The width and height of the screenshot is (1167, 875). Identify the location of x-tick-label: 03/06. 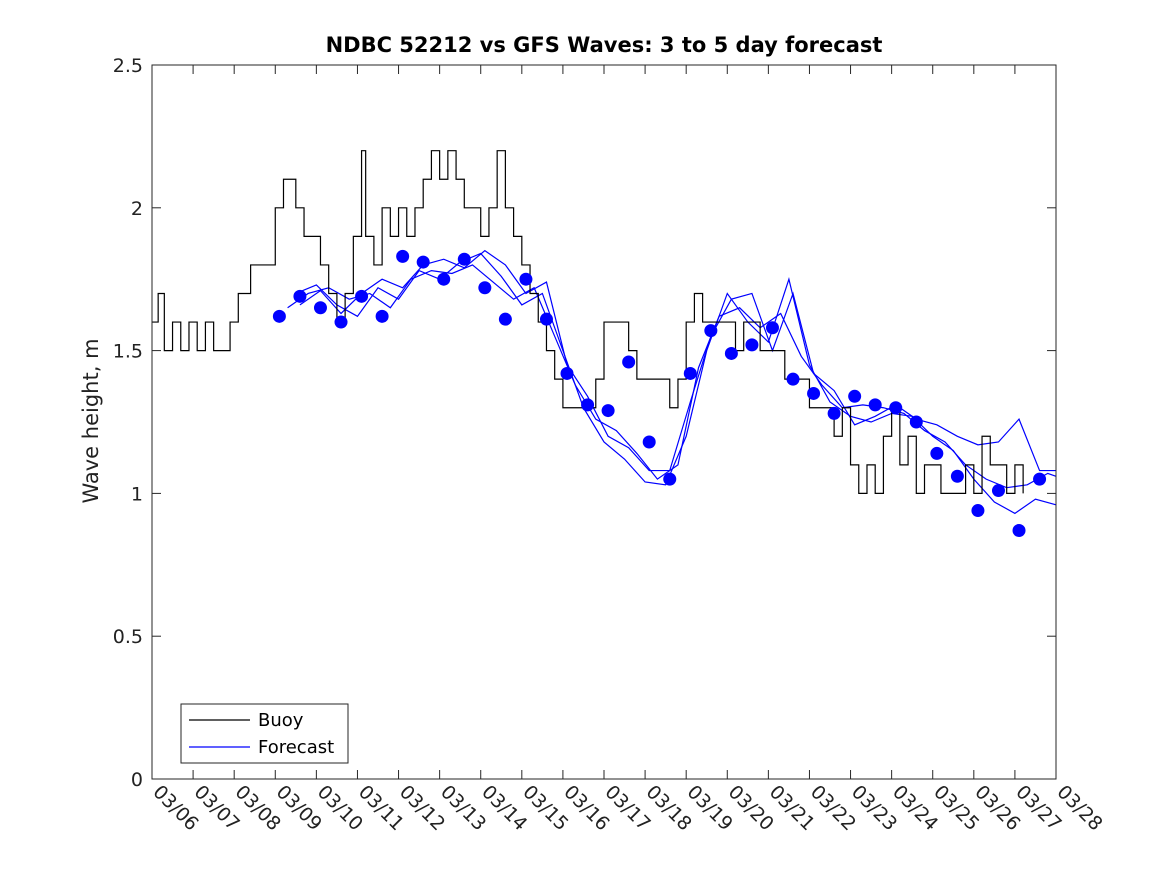
(175, 808).